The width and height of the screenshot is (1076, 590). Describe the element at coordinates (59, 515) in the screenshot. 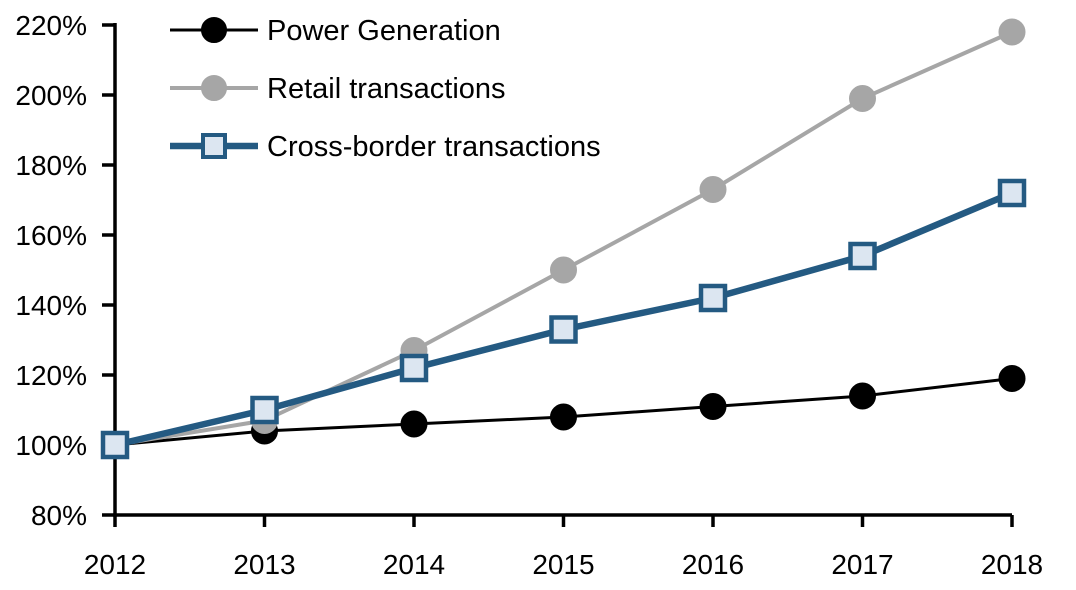

I see `y-axis-tick-label: 80%` at that location.